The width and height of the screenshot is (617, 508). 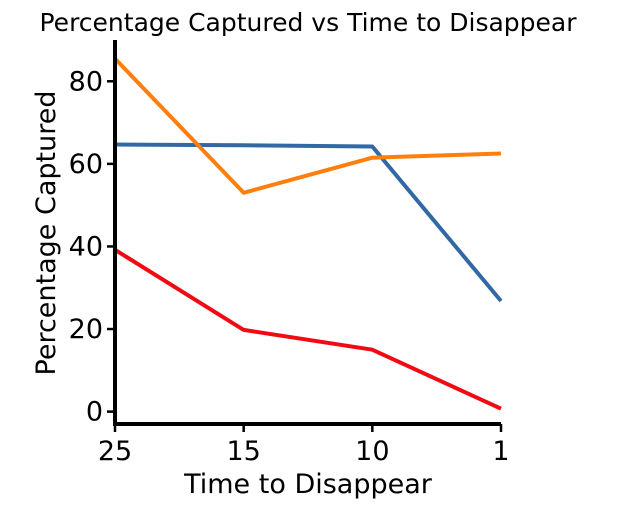 I want to click on chart-title: Percentage Captured vs Time to Disappear, so click(x=309, y=22).